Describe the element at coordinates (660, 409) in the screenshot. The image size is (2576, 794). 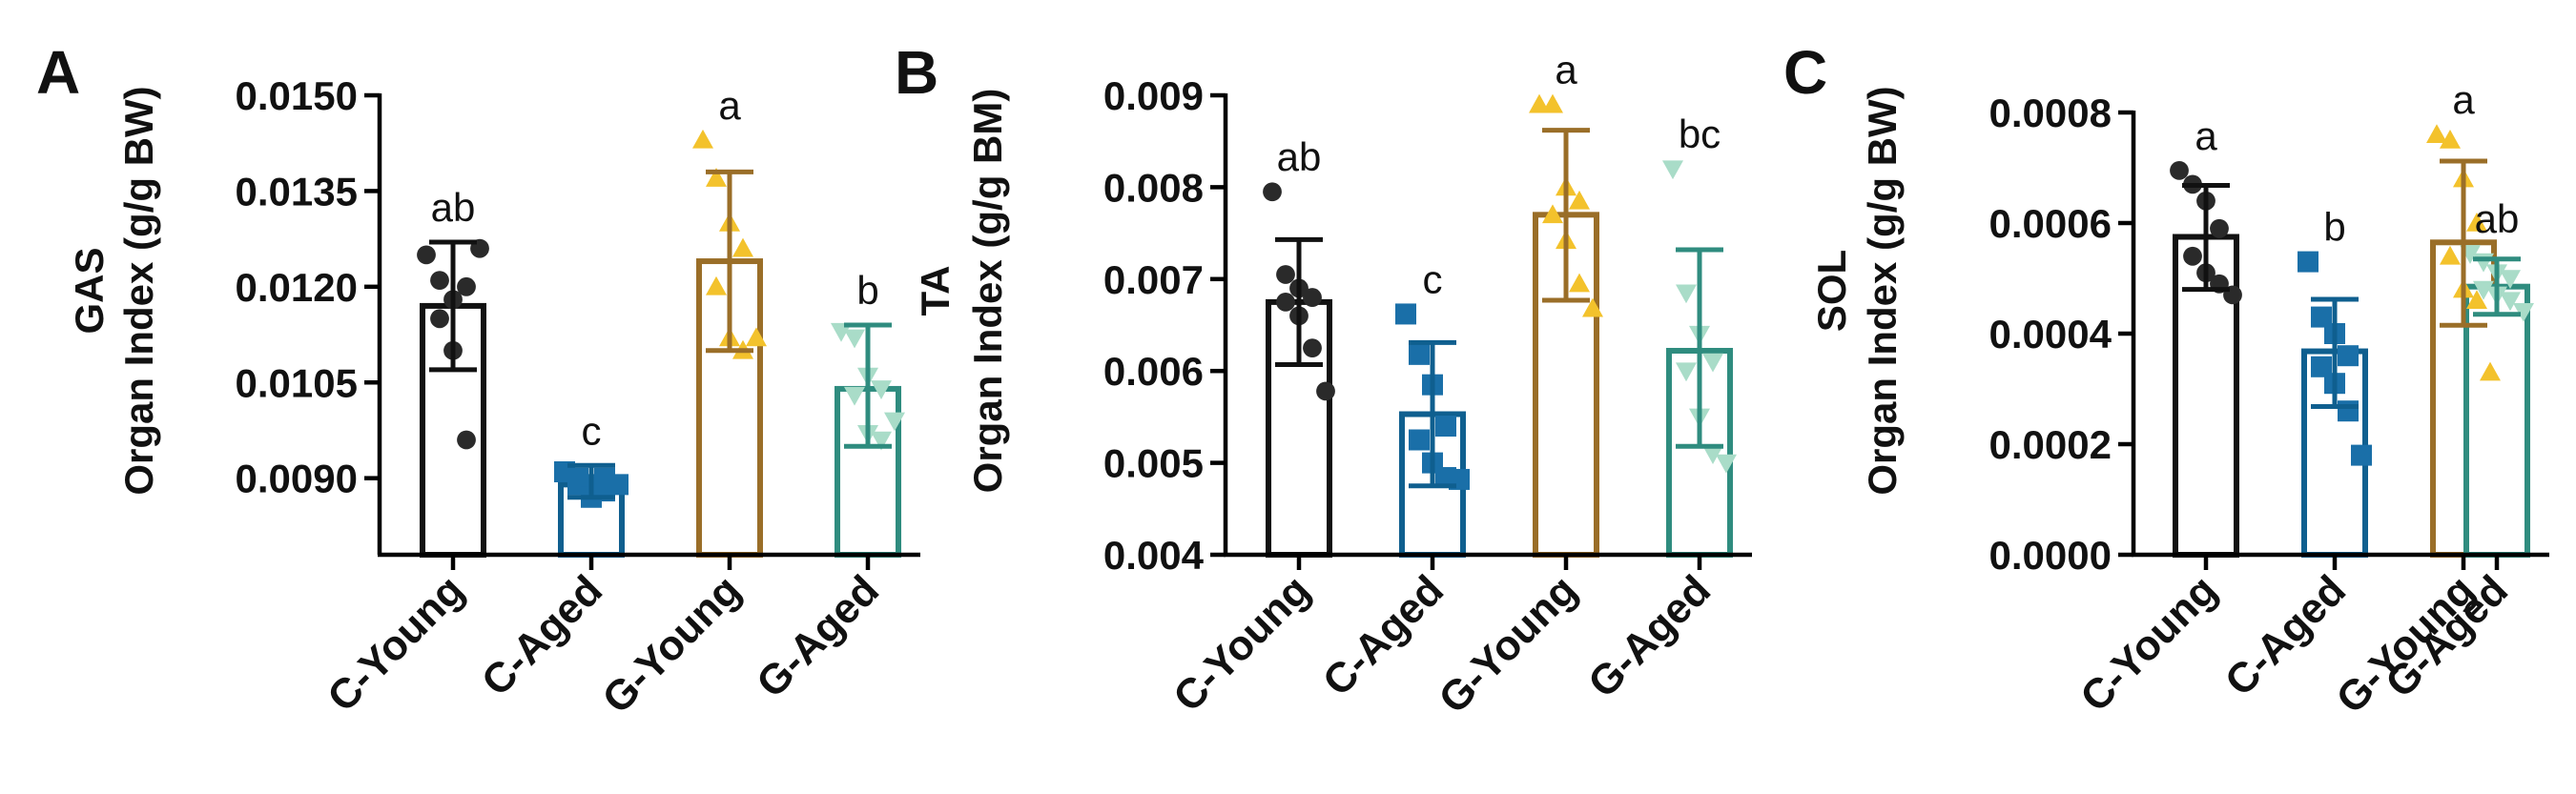
I see `panel-a-bars` at that location.